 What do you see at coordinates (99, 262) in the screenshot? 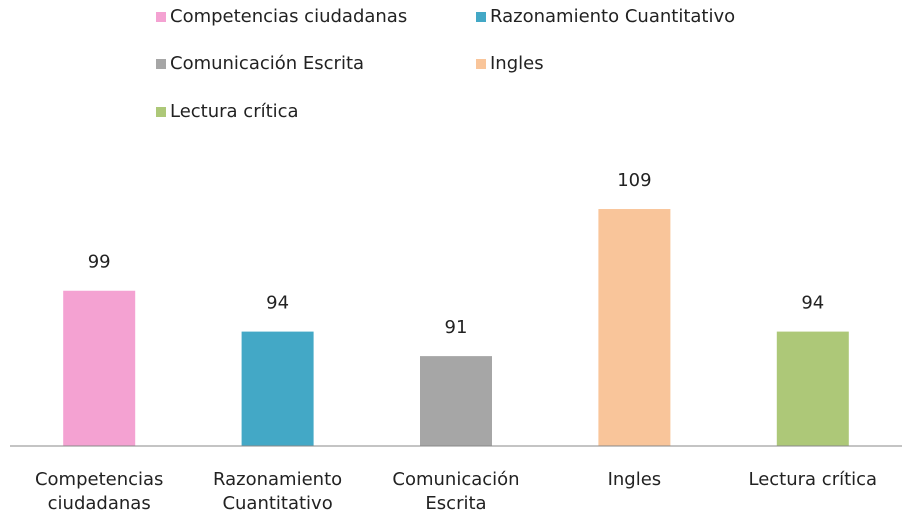
I see `data-label: 99` at bounding box center [99, 262].